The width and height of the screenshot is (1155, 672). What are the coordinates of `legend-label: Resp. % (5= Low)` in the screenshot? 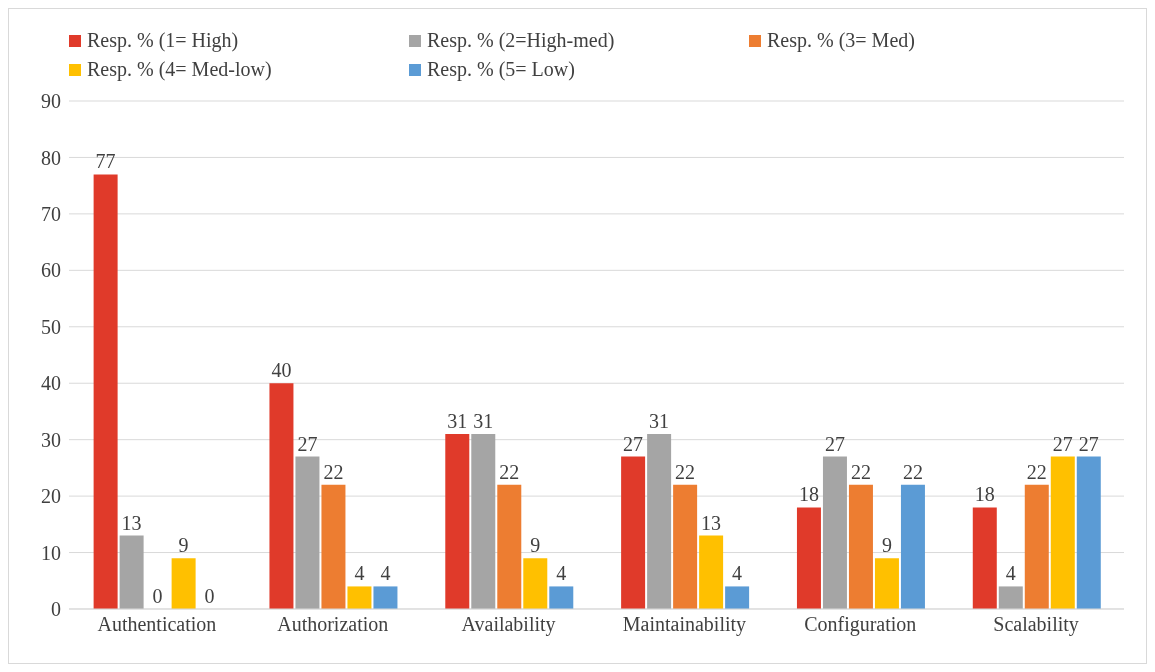 It's located at (501, 69).